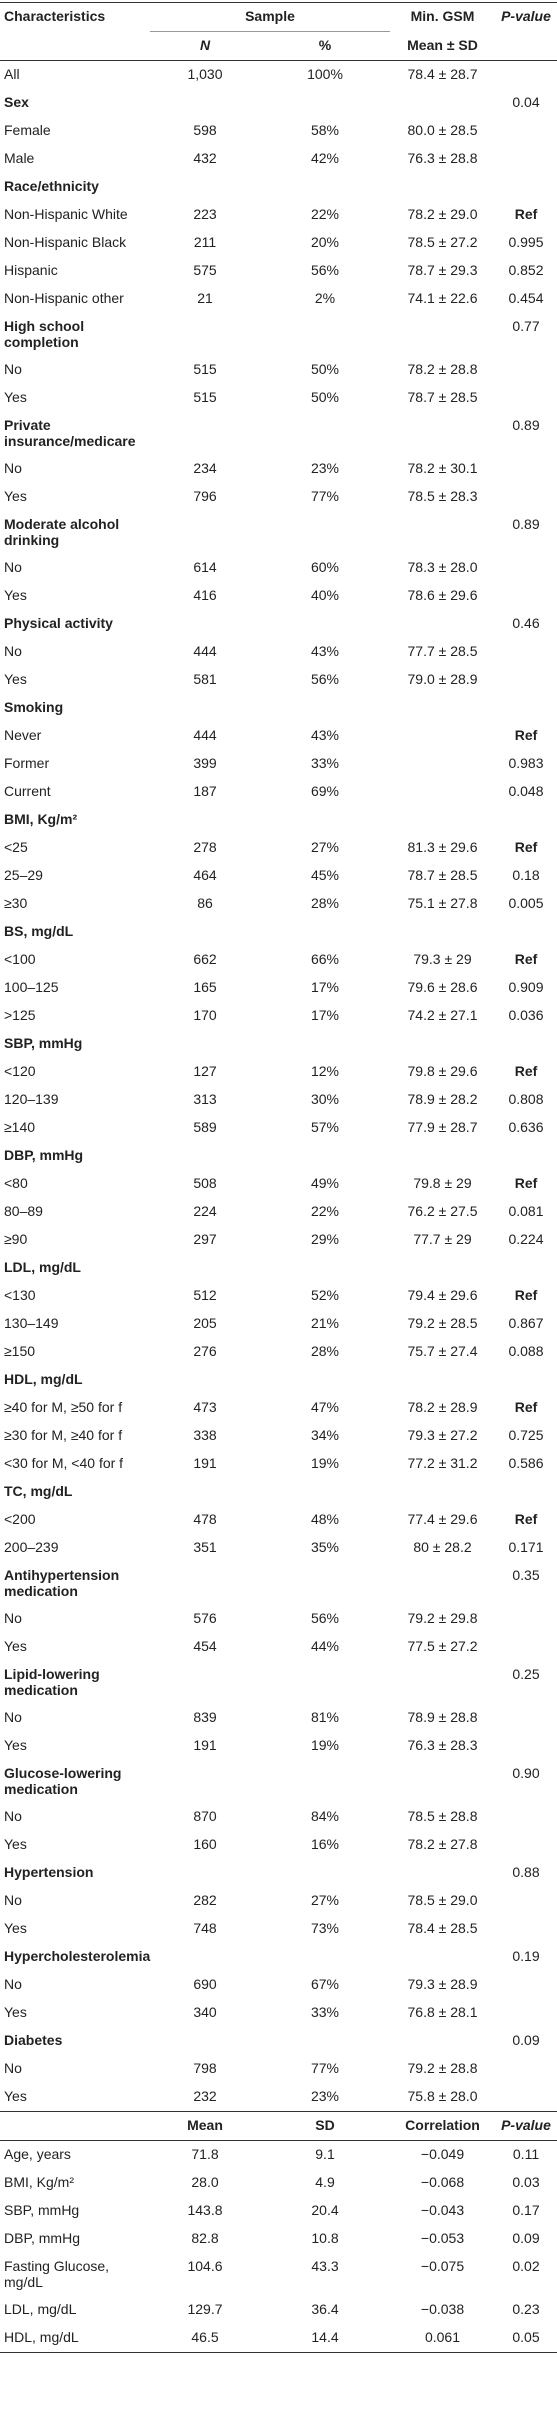 This screenshot has width=557, height=2430. I want to click on cell-p: 0.25, so click(526, 1674).